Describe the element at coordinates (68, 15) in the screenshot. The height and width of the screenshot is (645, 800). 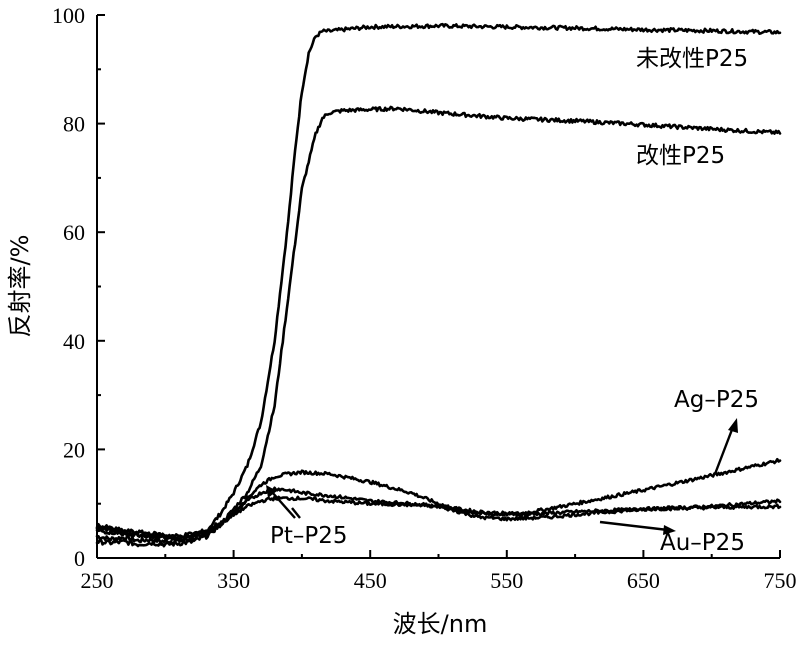
I see `y-tick-label-100: 100` at that location.